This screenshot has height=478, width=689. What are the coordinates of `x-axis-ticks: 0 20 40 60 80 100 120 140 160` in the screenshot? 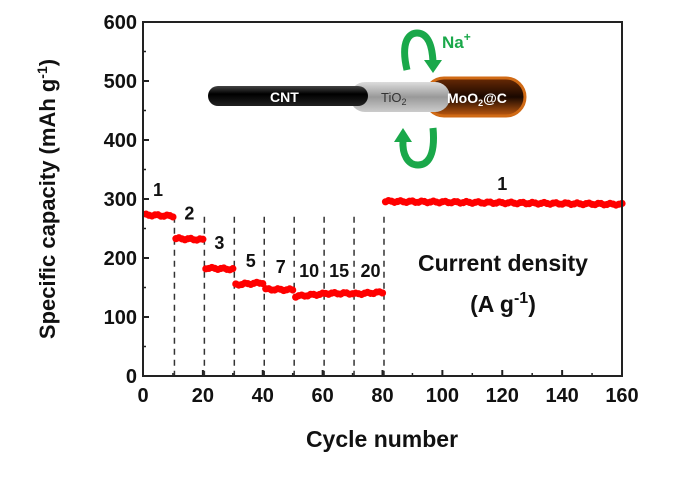 It's located at (388, 388).